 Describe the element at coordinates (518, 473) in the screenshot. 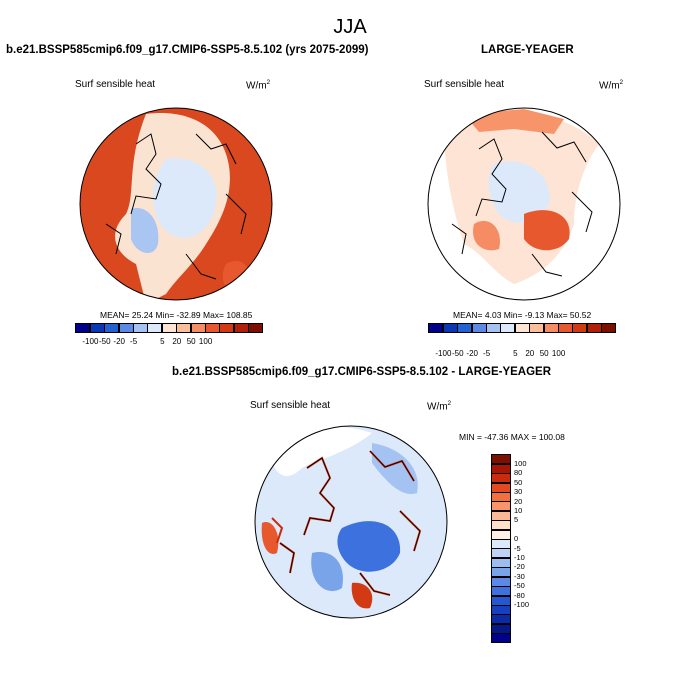

I see `colorbar-tick-label: 80` at that location.